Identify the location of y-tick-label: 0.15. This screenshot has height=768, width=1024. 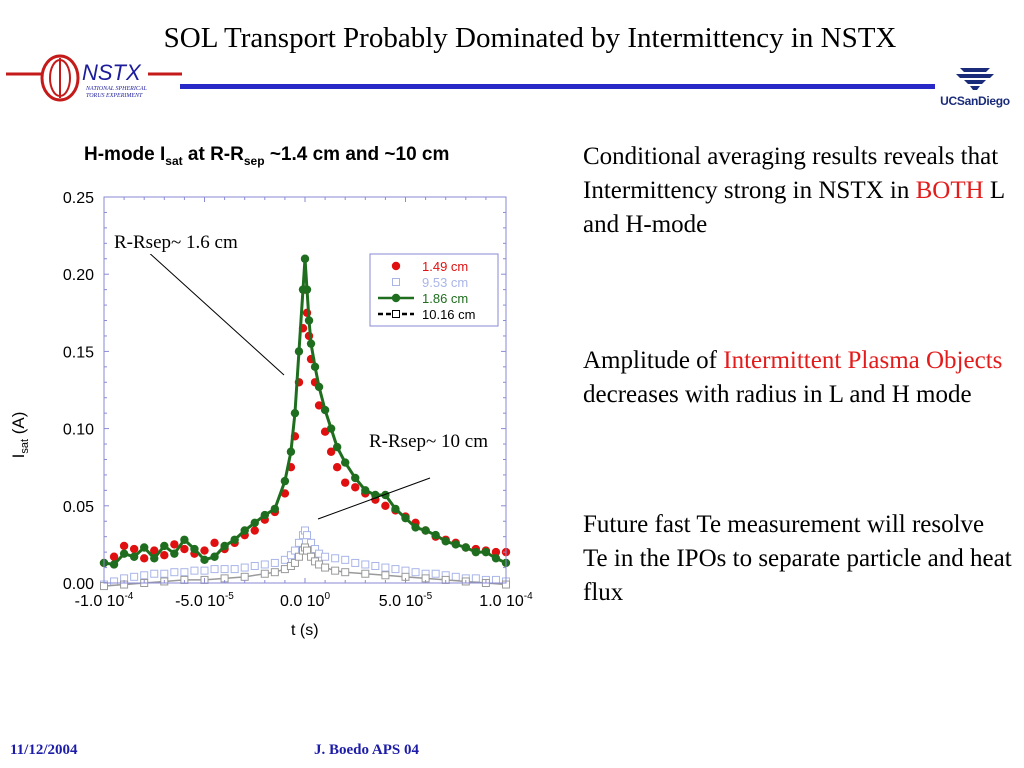
(78, 352).